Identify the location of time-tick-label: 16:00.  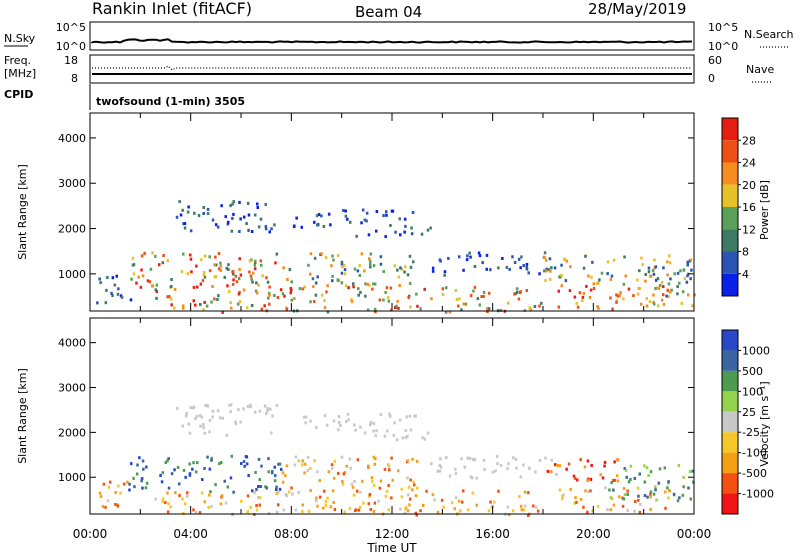
(492, 534).